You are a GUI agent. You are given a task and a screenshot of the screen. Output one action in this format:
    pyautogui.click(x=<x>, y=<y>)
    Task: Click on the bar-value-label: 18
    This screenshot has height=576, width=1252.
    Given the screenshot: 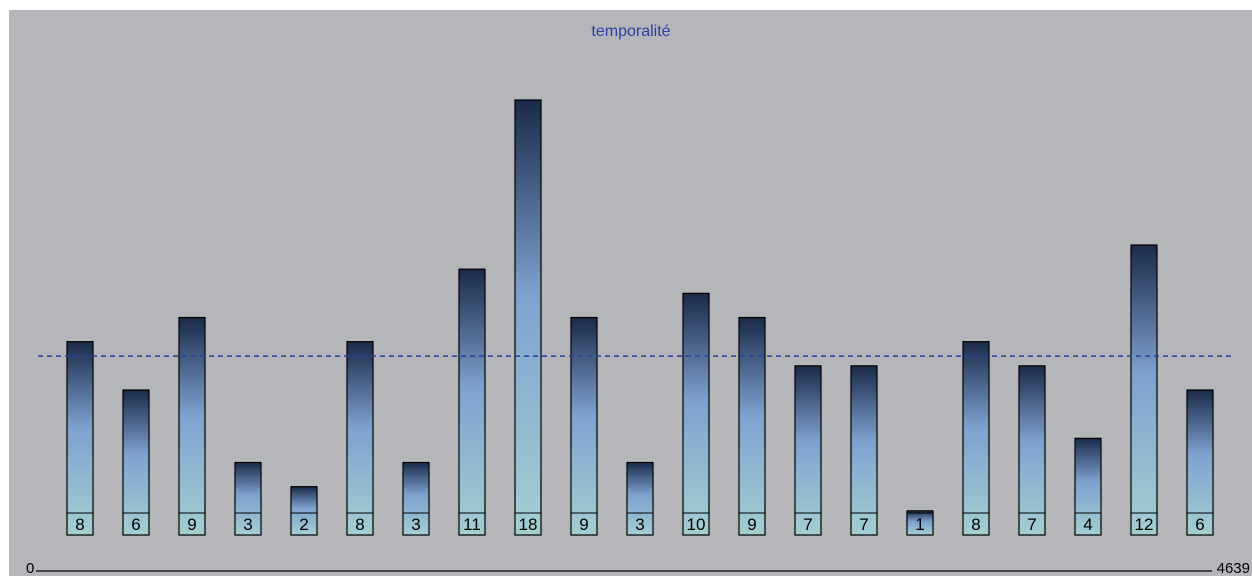 What is the action you would take?
    pyautogui.click(x=528, y=524)
    